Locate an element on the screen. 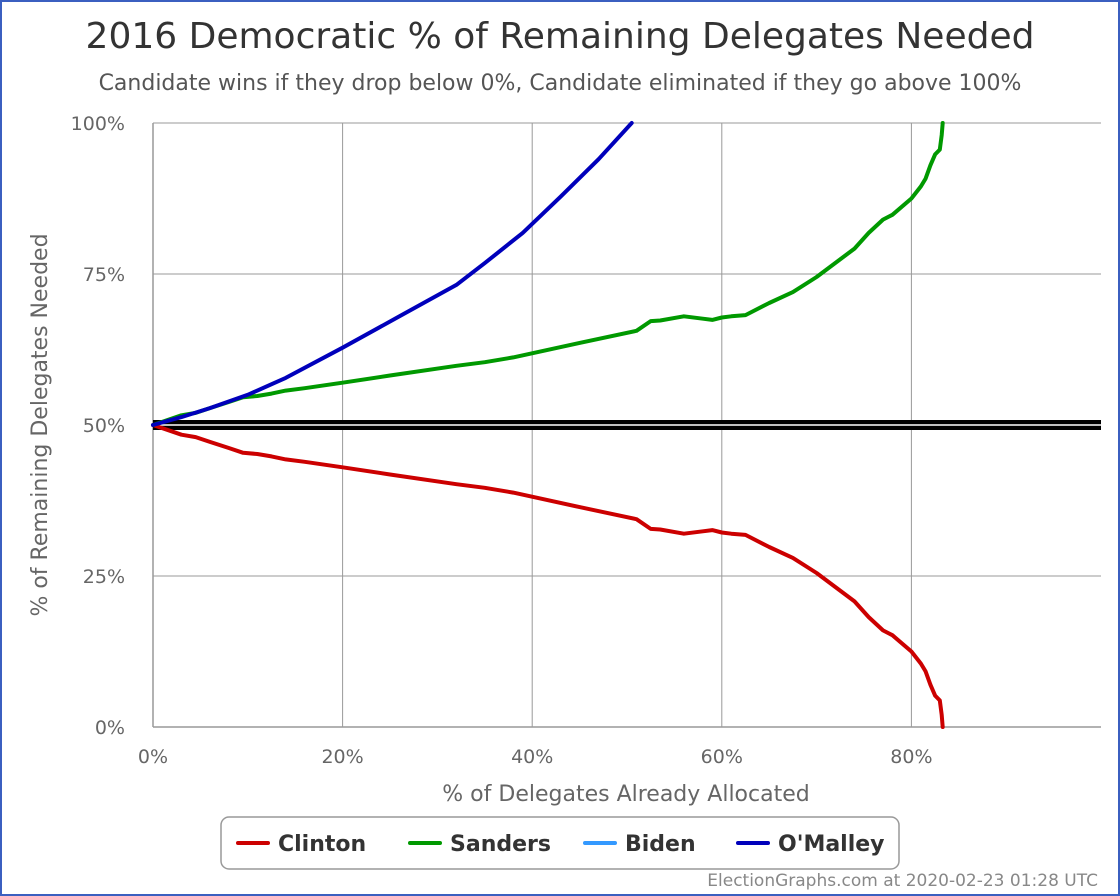 Image resolution: width=1120 pixels, height=896 pixels. y-tick-label: 75% is located at coordinates (104, 275).